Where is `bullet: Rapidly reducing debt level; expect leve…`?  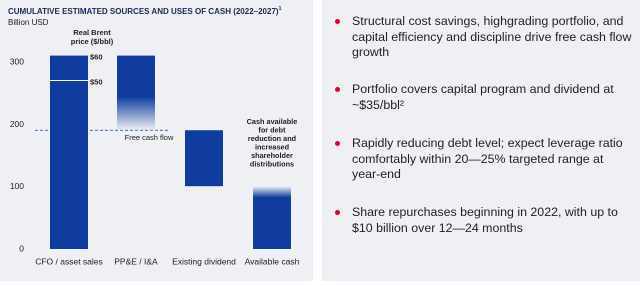
bullet: Rapidly reducing debt level; expect leve… is located at coordinates (484, 159).